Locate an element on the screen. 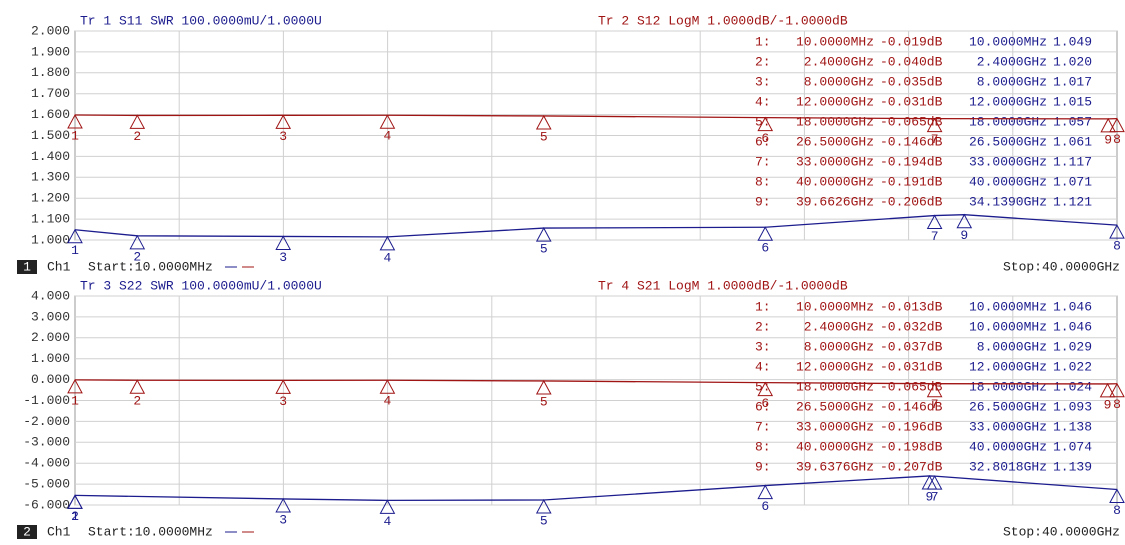 This screenshot has height=545, width=1125. start-label: Start:10.0000MHz is located at coordinates (150, 266).